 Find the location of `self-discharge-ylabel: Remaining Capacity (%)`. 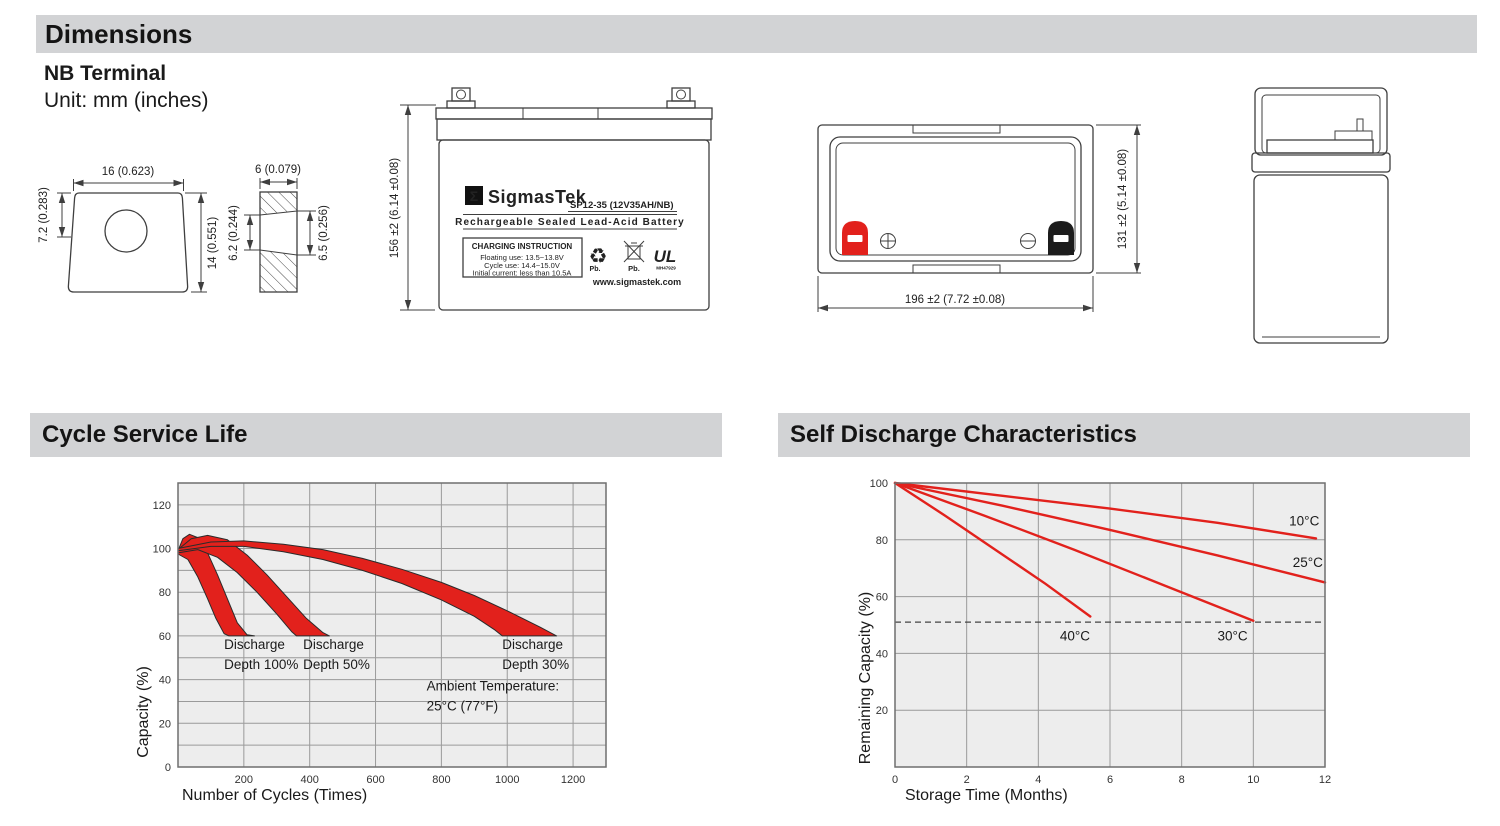

self-discharge-ylabel: Remaining Capacity (%) is located at coordinates (865, 678).